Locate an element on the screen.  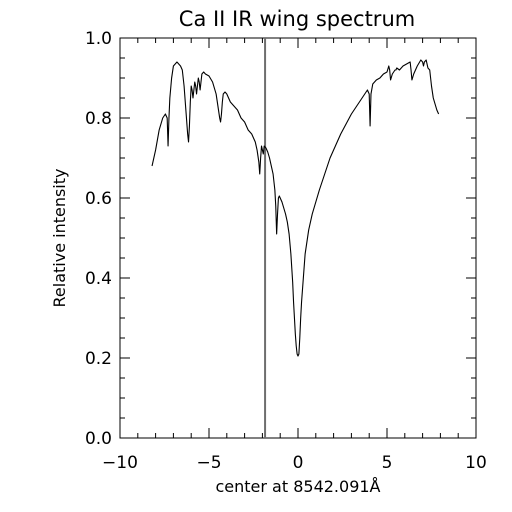
y-tick-label: 0.2 is located at coordinates (98, 359).